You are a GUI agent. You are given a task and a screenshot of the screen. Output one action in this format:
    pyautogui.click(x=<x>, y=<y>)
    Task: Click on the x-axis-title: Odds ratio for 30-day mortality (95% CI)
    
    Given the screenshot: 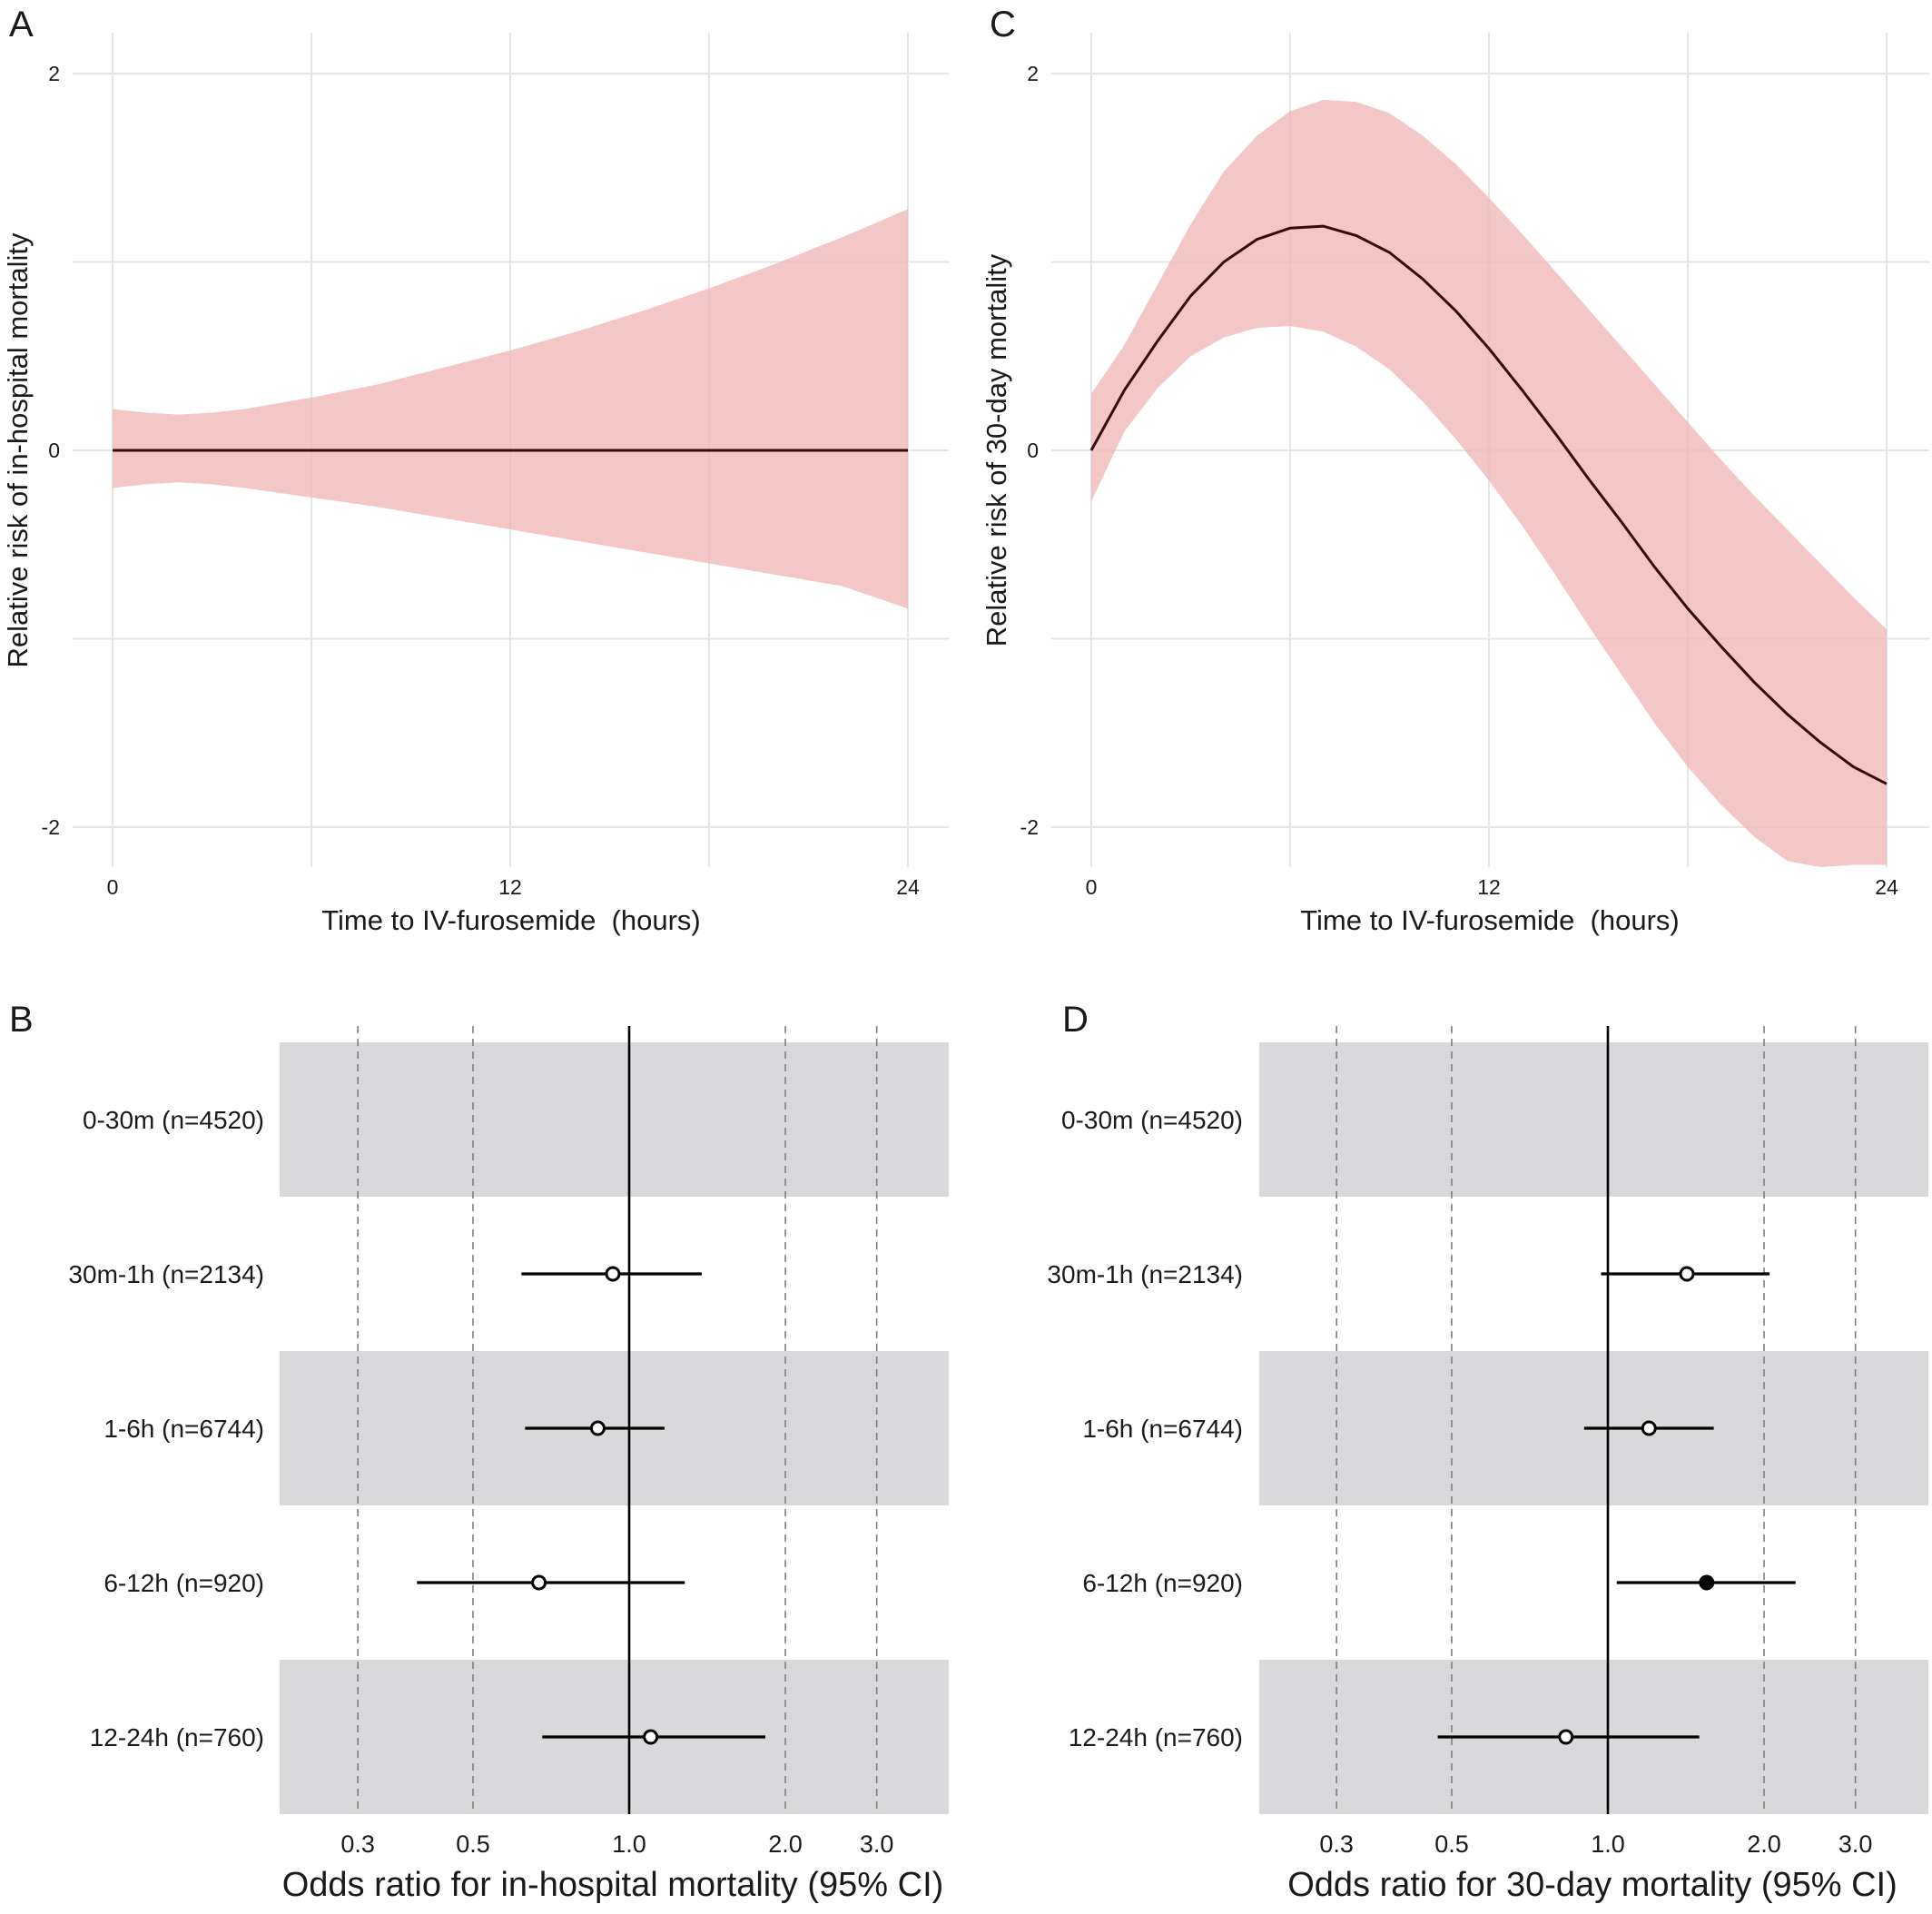 What is the action you would take?
    pyautogui.click(x=1592, y=1885)
    